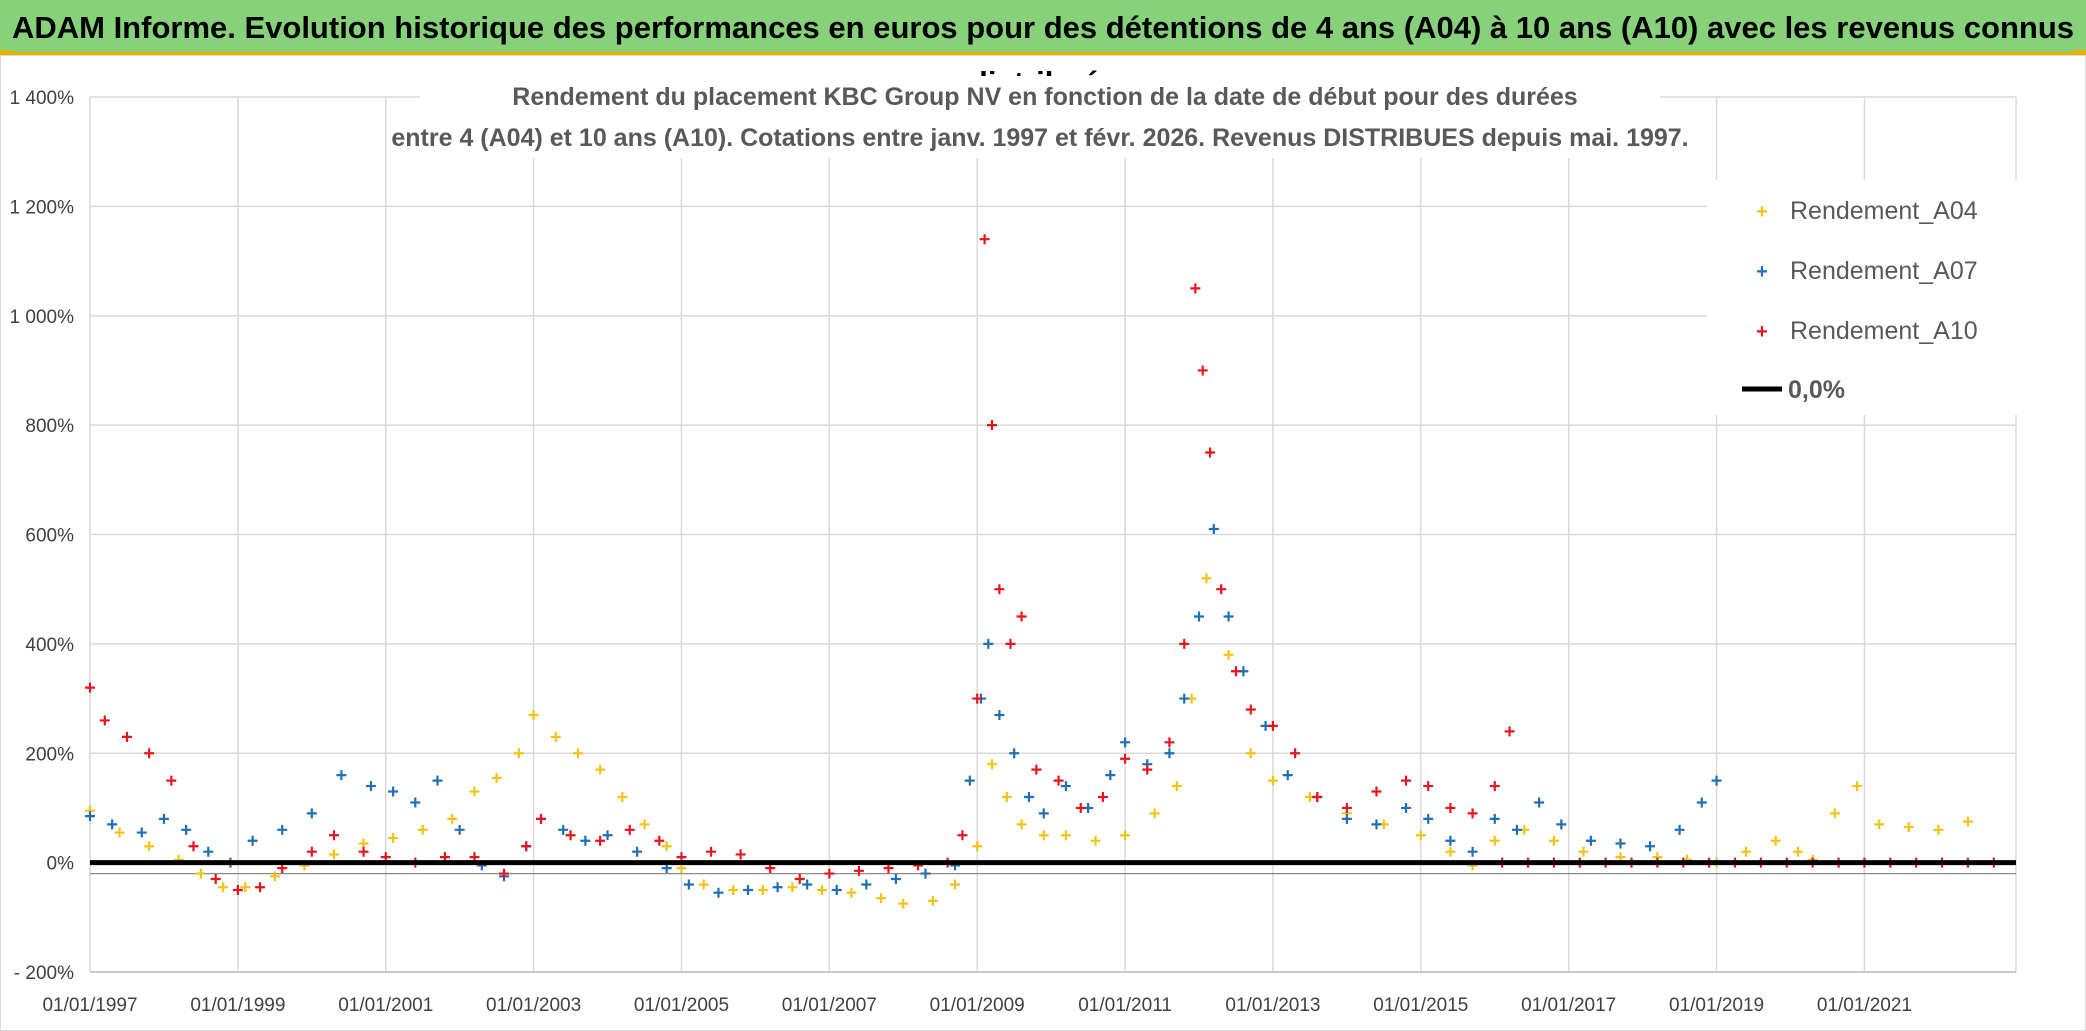 This screenshot has width=2086, height=1031. Describe the element at coordinates (1762, 272) in the screenshot. I see `legend-marker-a07: +` at that location.